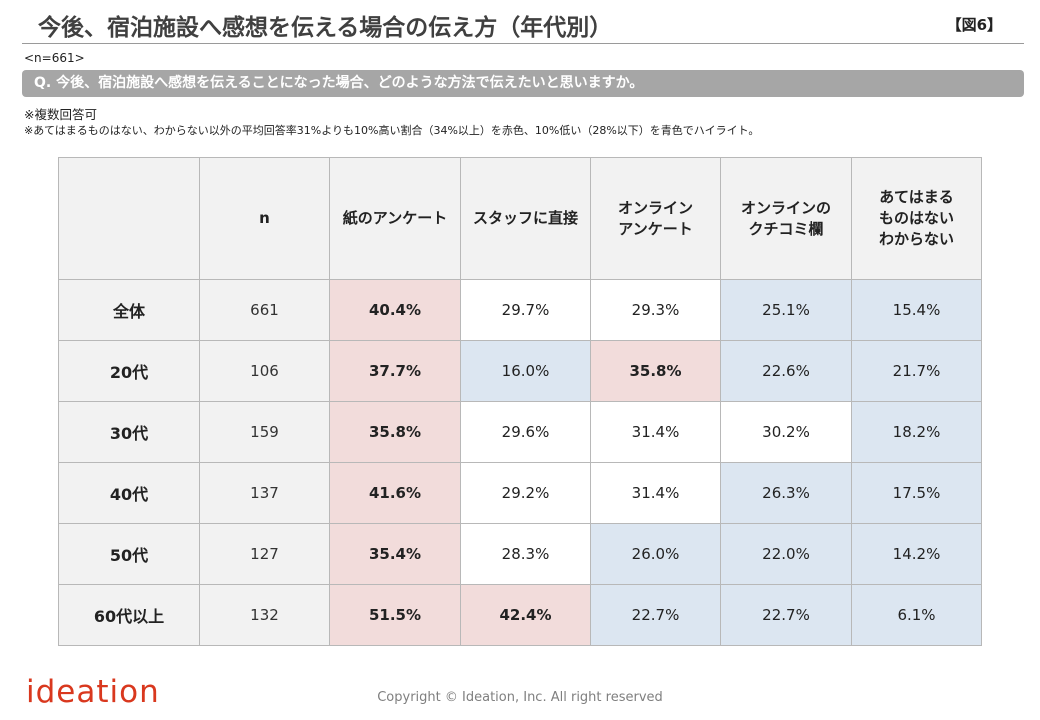  What do you see at coordinates (264, 493) in the screenshot?
I see `sample-count-cell: 137` at bounding box center [264, 493].